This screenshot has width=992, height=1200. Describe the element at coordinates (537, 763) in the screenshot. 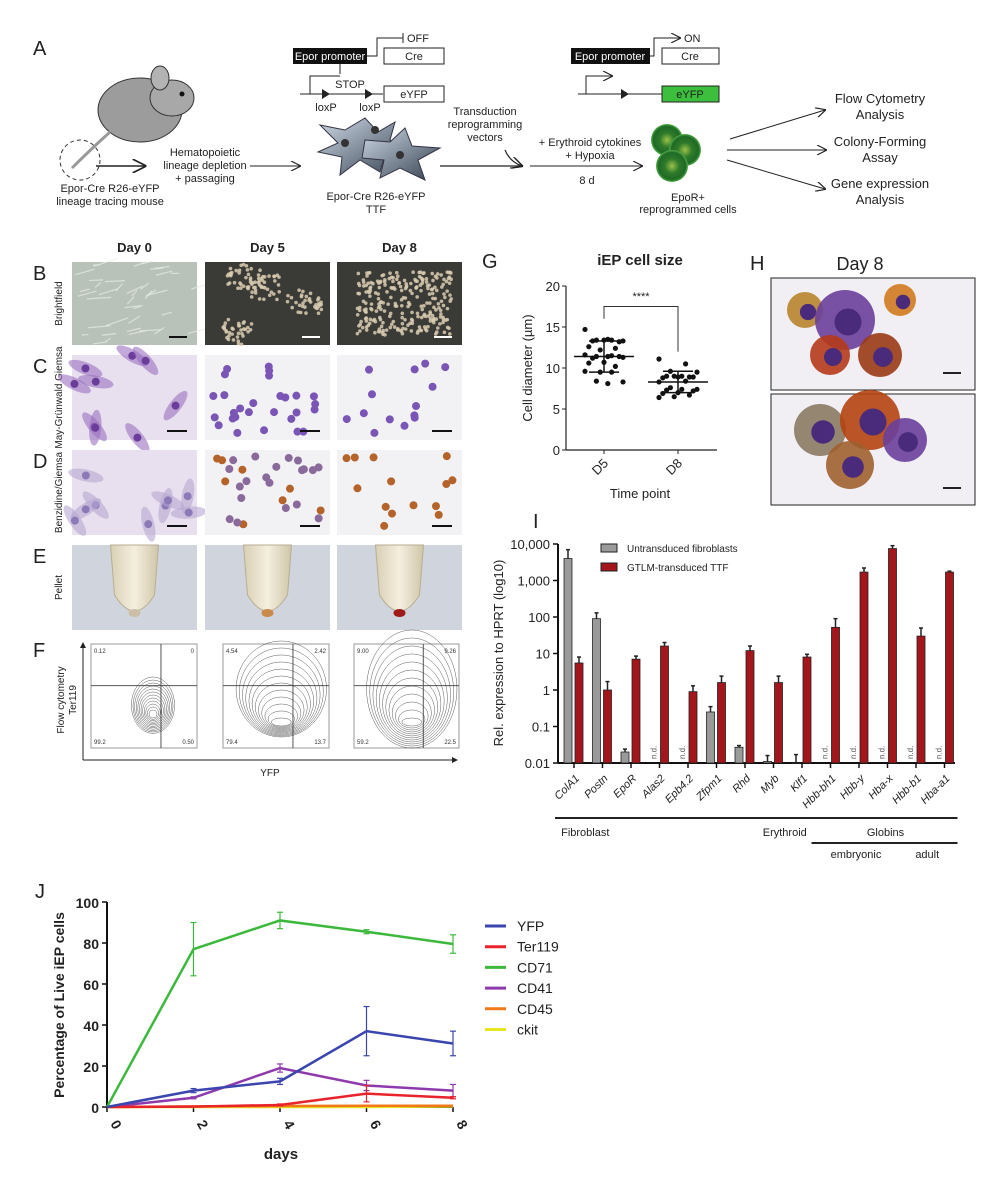

I see `y-tick-label: 0.01` at that location.